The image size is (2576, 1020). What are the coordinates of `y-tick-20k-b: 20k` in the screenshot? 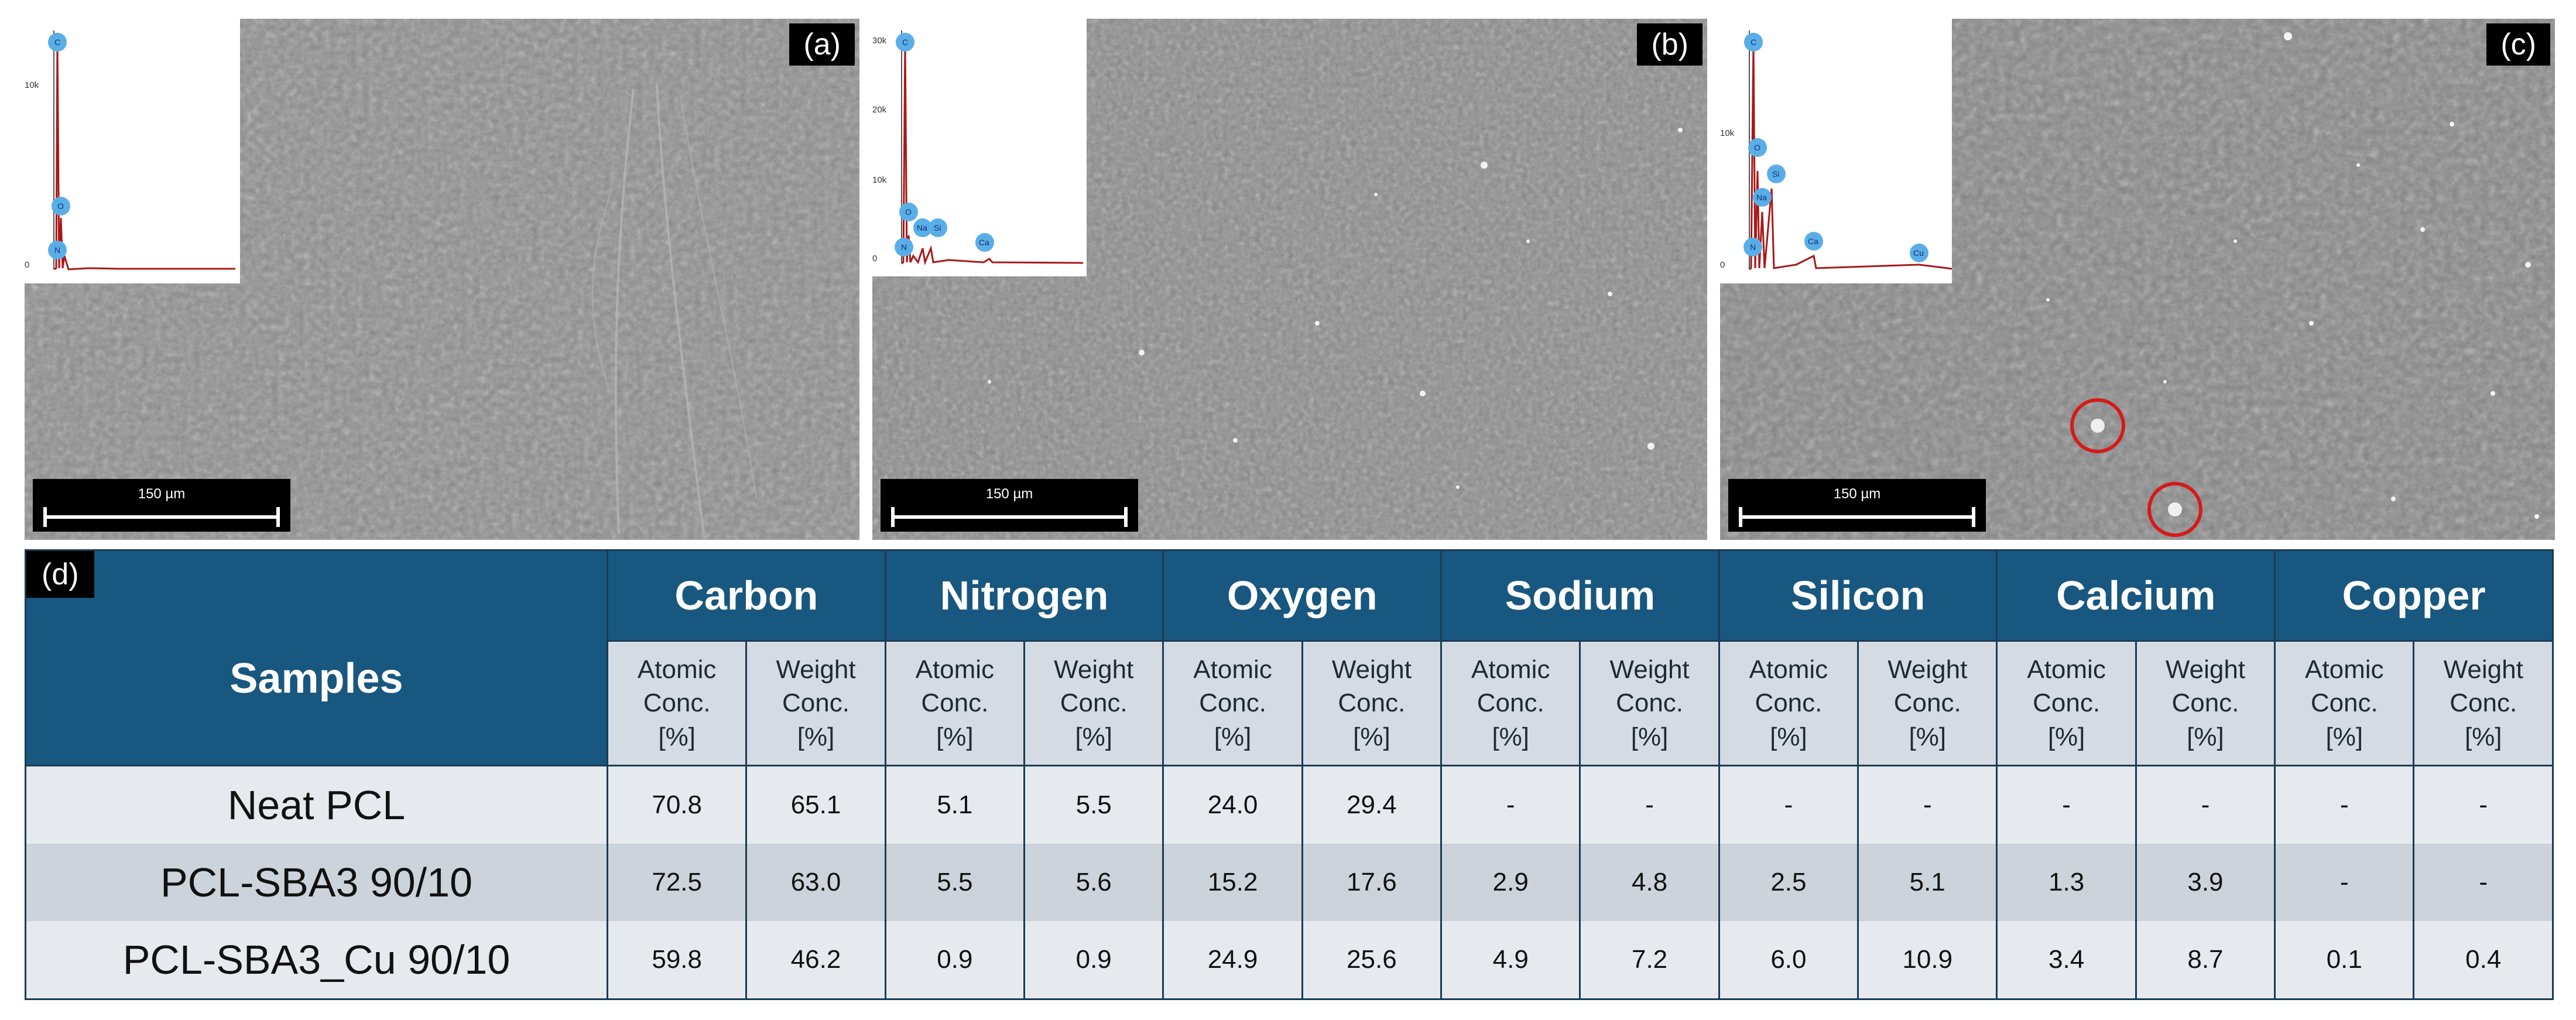 It's located at (879, 110).